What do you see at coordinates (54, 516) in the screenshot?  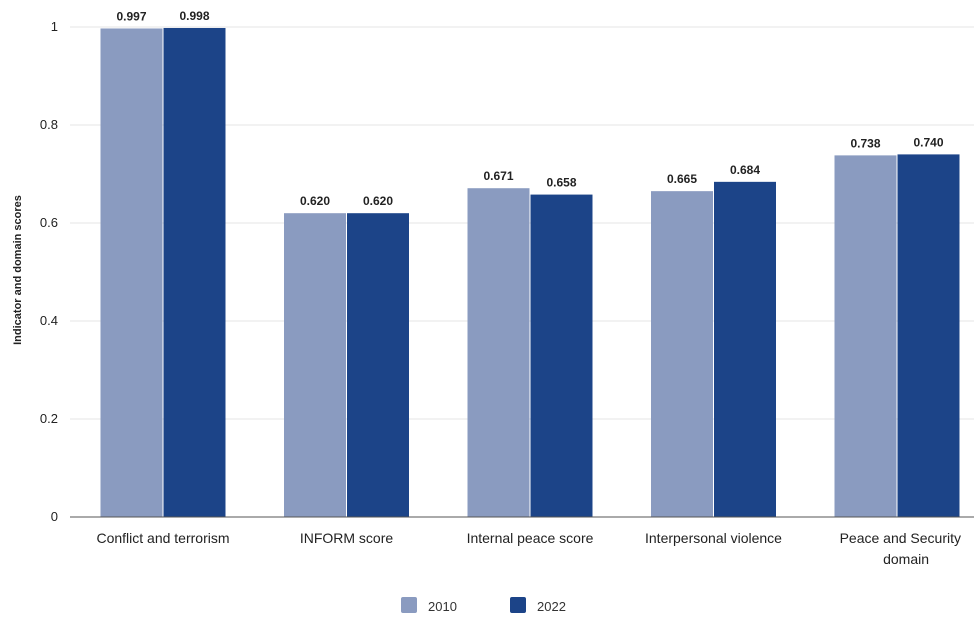 I see `y-tick-label: 0` at bounding box center [54, 516].